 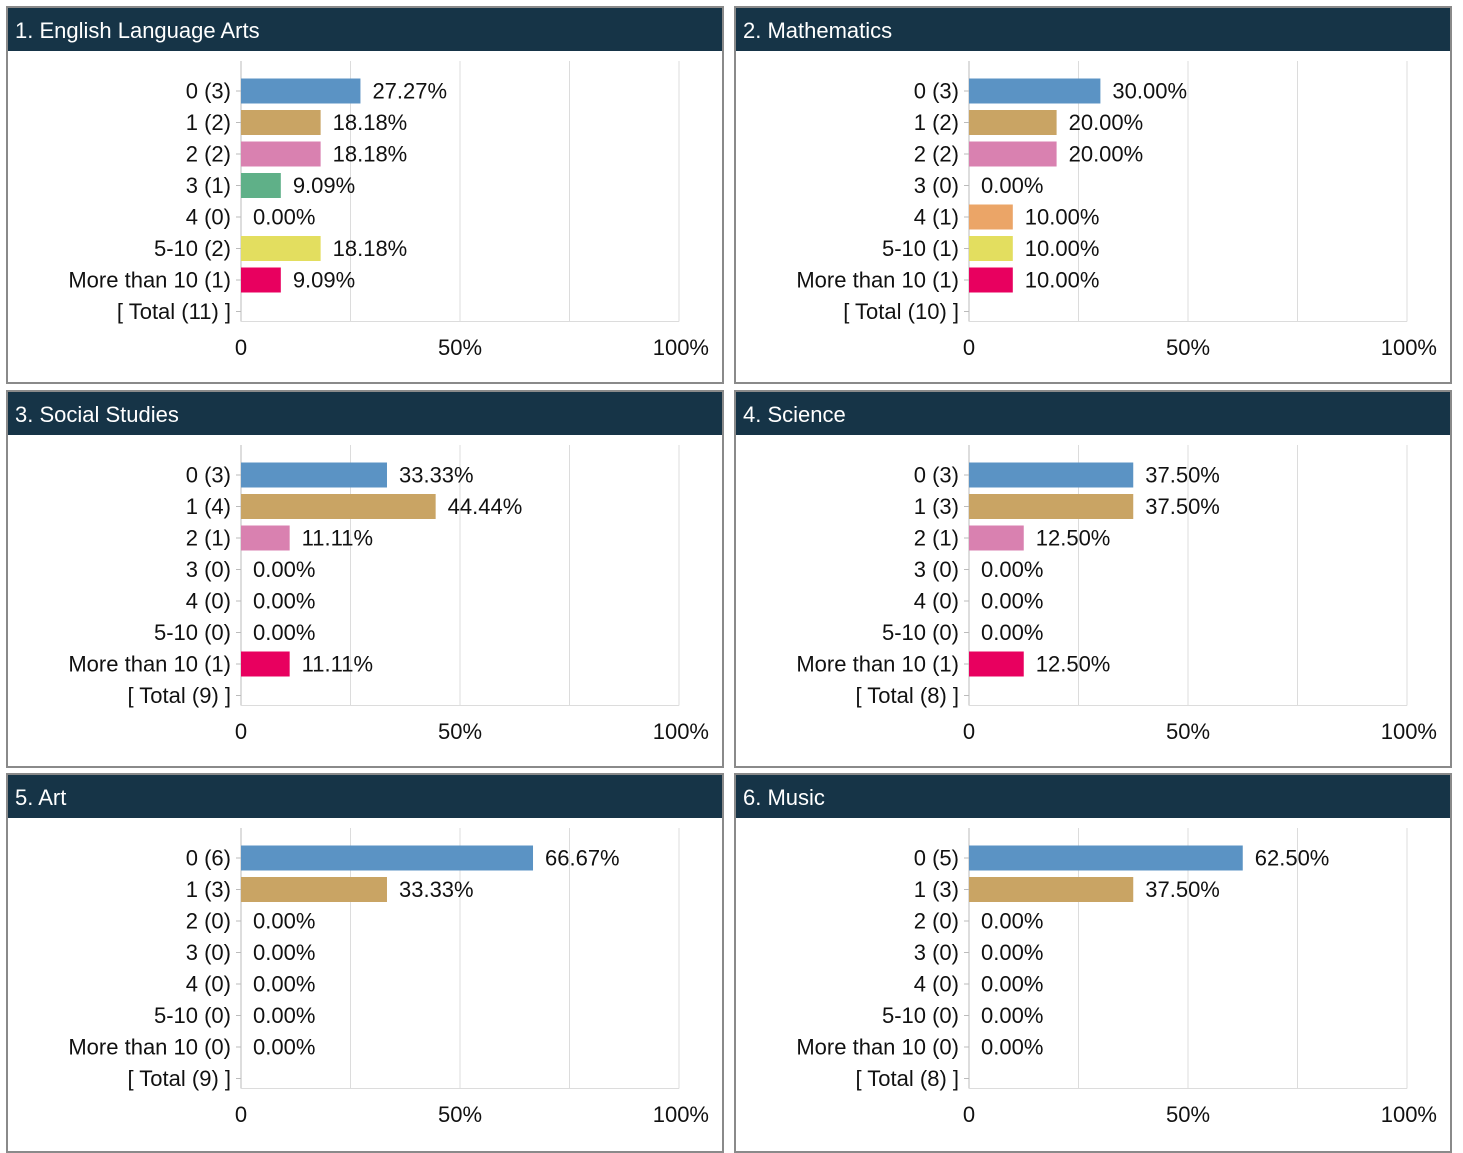 What do you see at coordinates (370, 248) in the screenshot?
I see `value-label: 18.18%` at bounding box center [370, 248].